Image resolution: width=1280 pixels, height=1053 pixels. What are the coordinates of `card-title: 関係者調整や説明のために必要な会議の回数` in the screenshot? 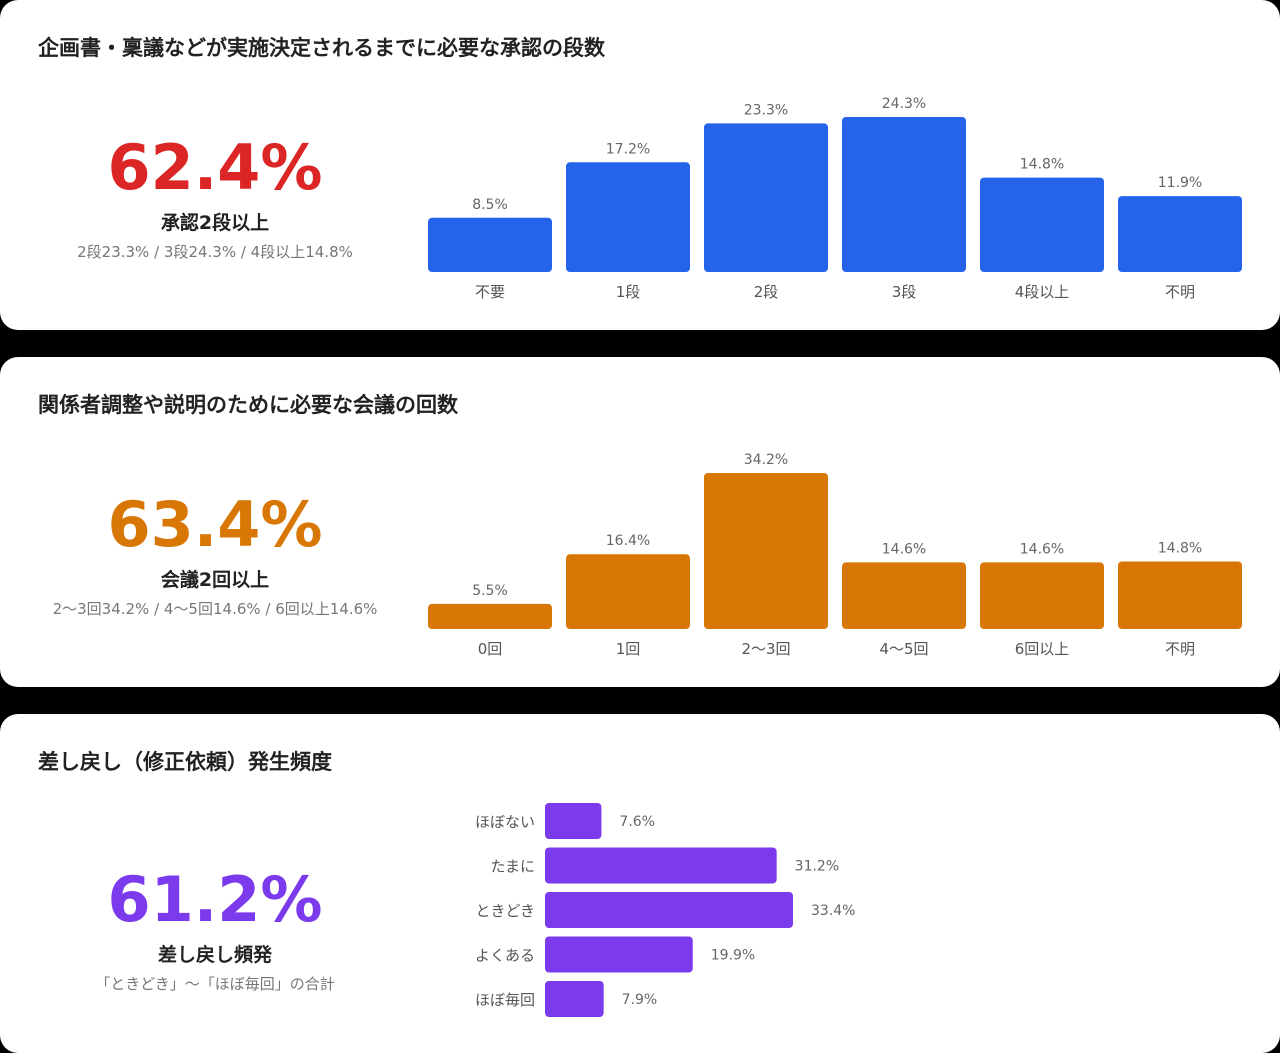 It's located at (248, 405).